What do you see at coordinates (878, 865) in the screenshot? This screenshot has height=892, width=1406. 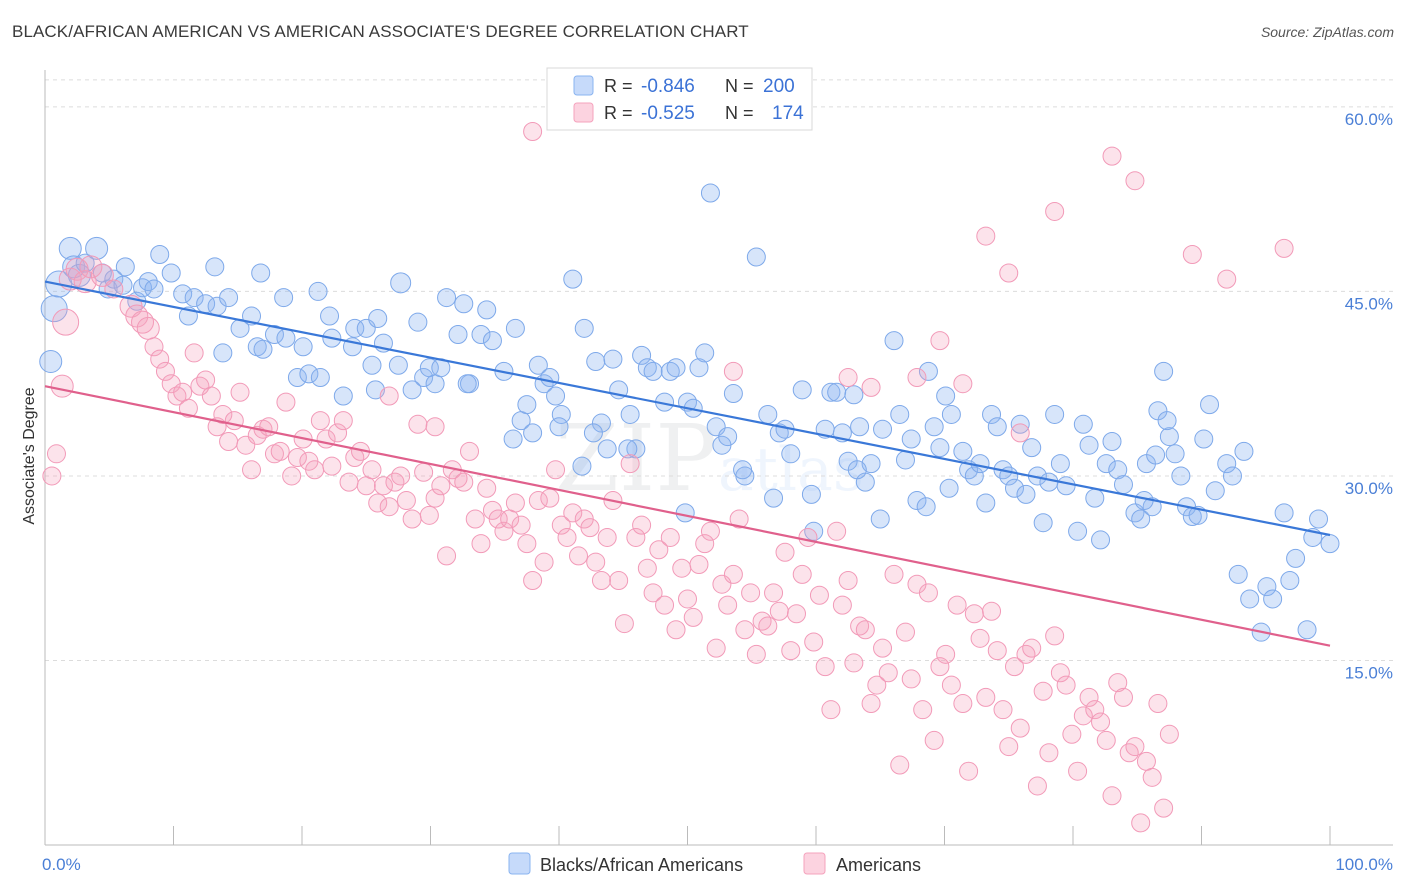 I see `bottom-legend-label-pink: Americans` at bounding box center [878, 865].